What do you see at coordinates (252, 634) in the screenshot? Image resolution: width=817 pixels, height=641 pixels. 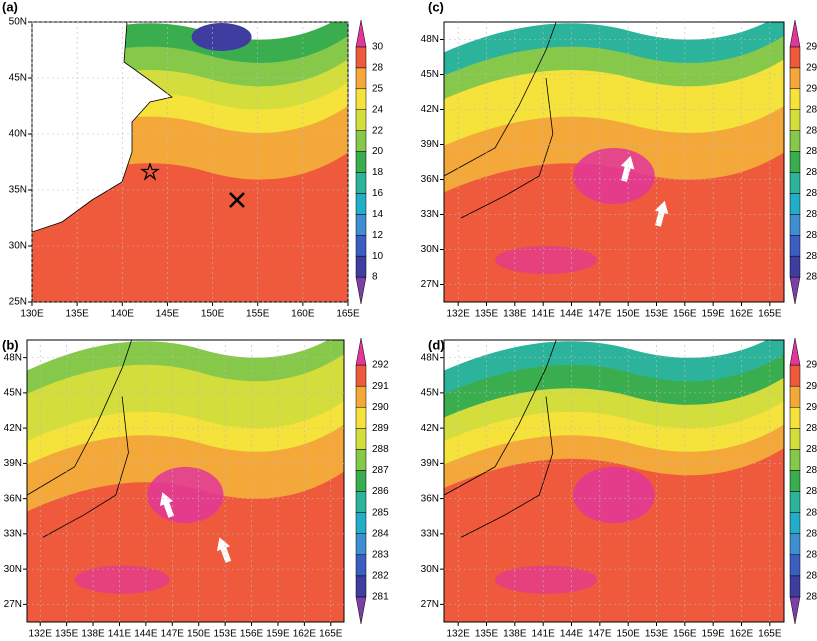 I see `x-tick-label: 156E` at bounding box center [252, 634].